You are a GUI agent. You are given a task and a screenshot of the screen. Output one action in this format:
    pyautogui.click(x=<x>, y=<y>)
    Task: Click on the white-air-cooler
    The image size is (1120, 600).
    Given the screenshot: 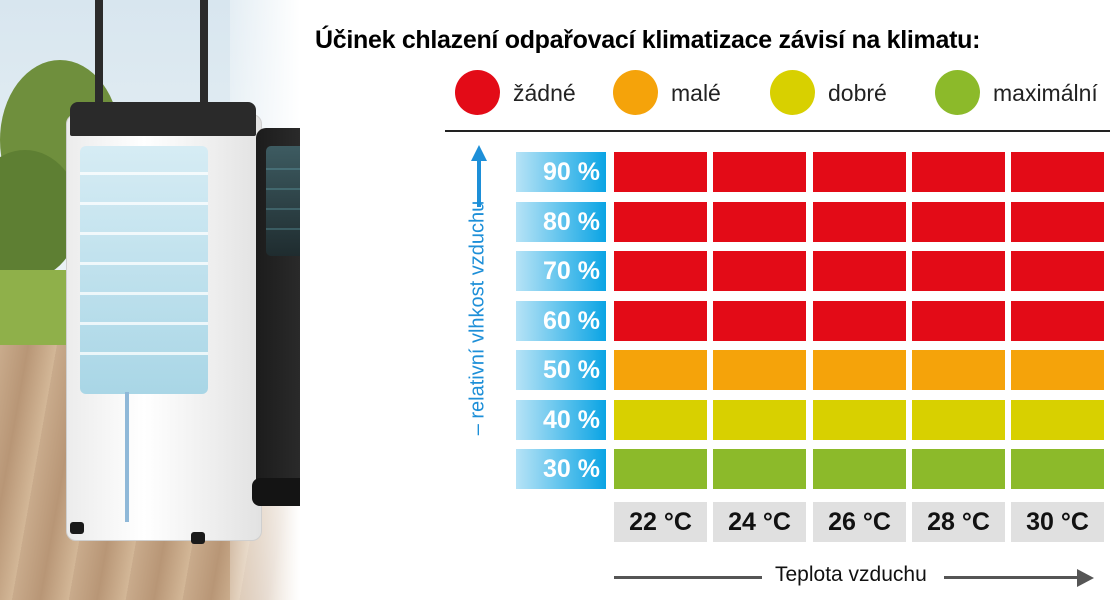 What is the action you would take?
    pyautogui.click(x=164, y=324)
    